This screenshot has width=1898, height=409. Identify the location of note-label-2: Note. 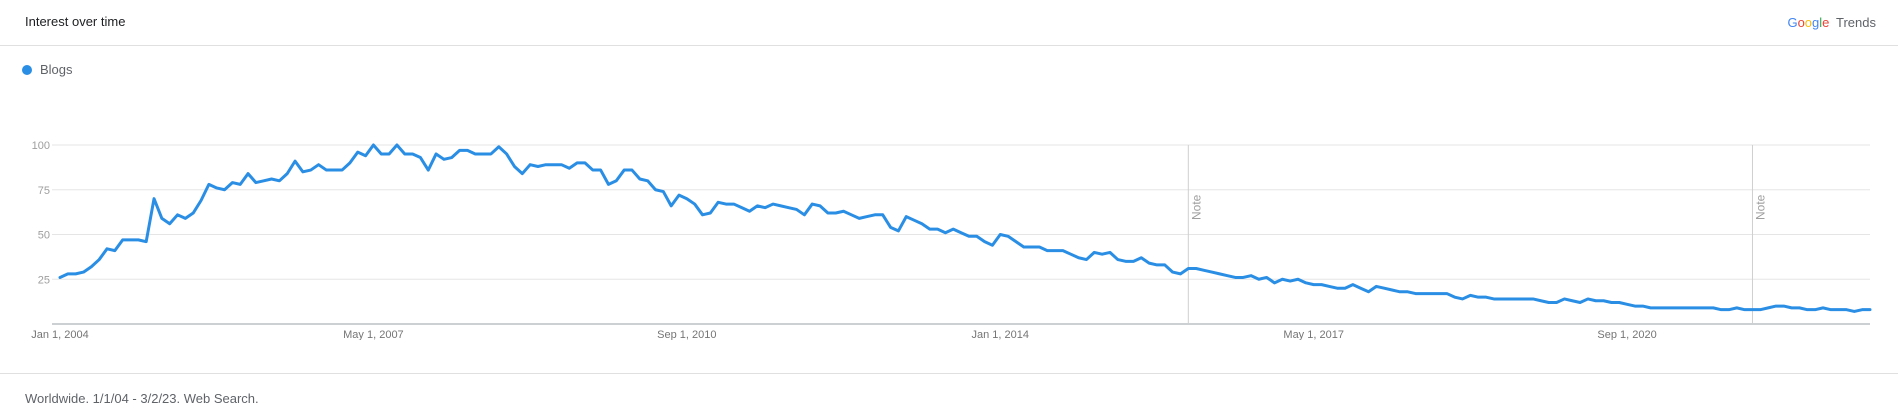
(1760, 207).